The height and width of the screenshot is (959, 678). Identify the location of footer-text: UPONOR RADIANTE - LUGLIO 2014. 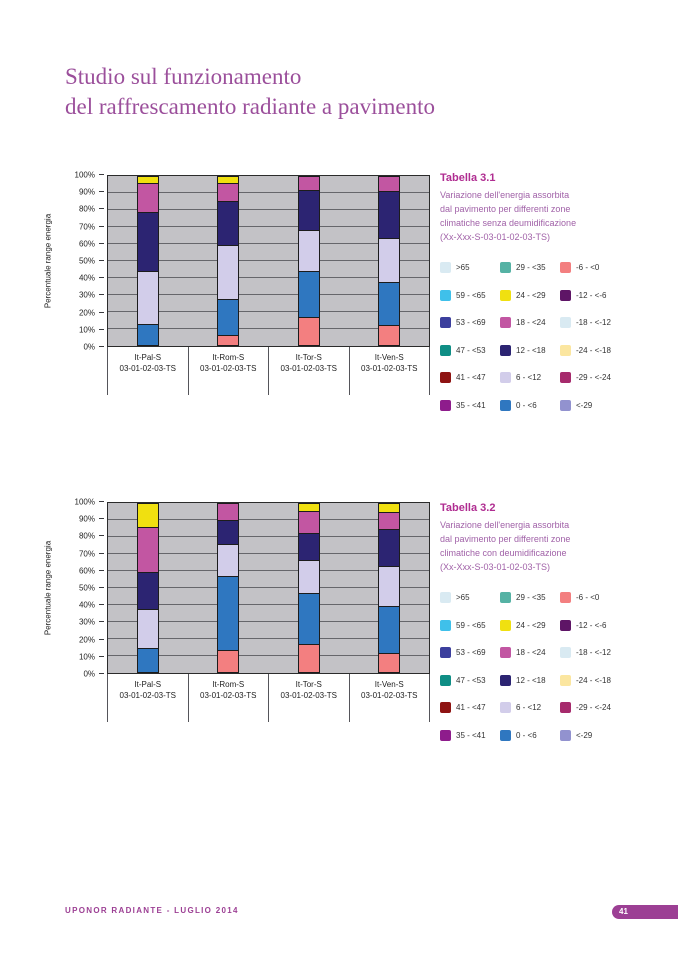
(152, 910).